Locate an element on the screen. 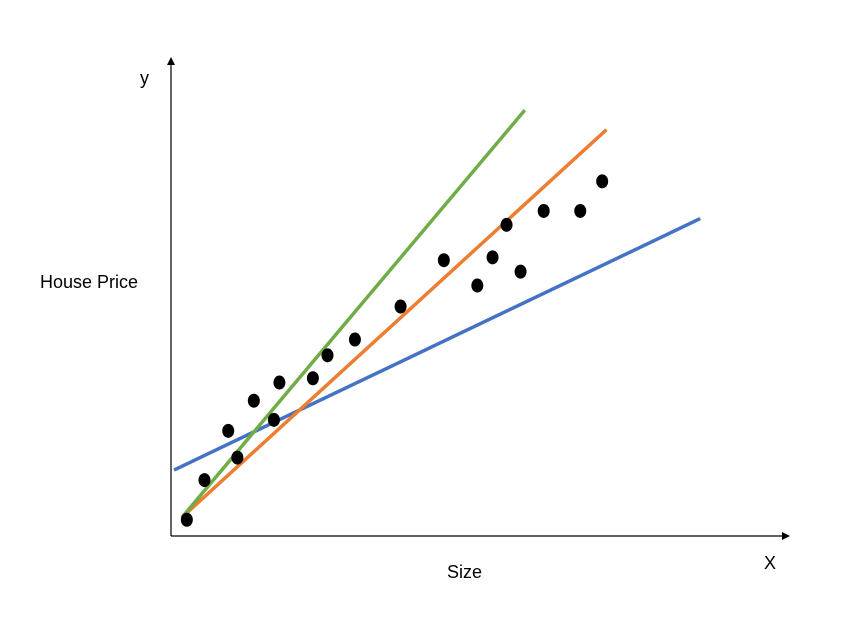  y-axis-letter: y is located at coordinates (144, 78).